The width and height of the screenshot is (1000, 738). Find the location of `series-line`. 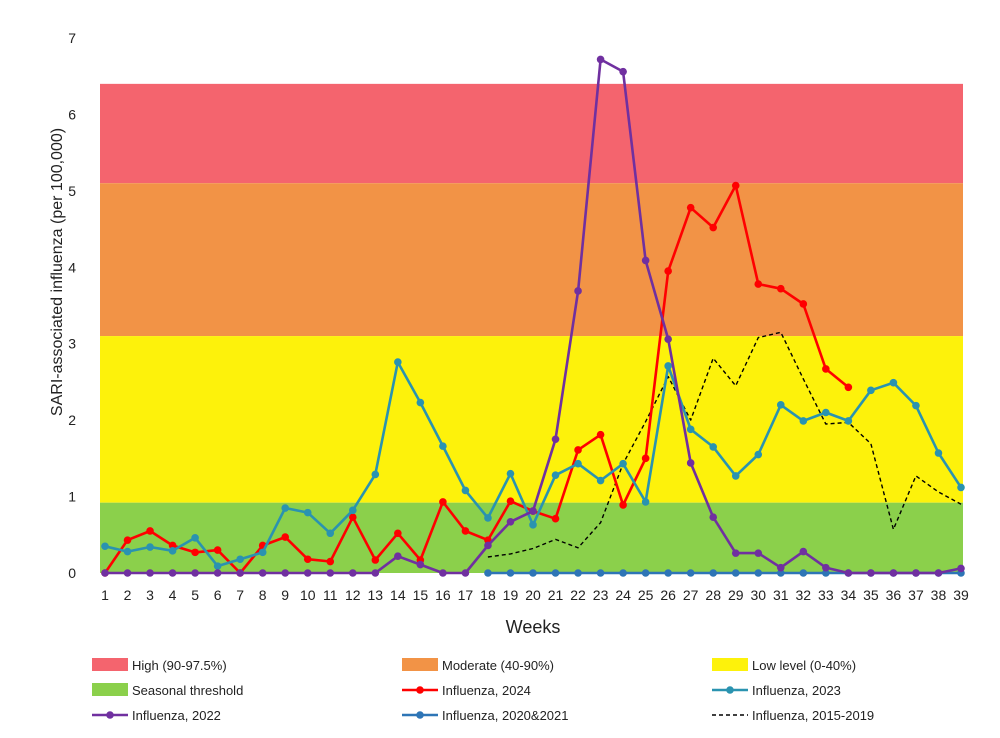

series-line is located at coordinates (724, 444).